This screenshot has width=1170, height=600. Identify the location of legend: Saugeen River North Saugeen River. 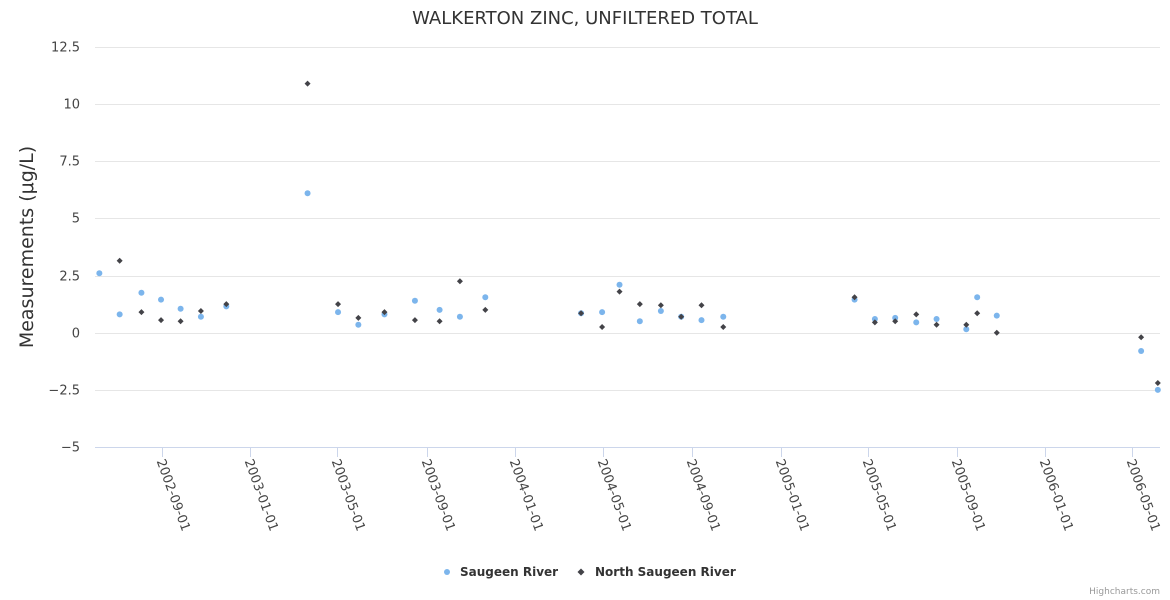
(590, 572).